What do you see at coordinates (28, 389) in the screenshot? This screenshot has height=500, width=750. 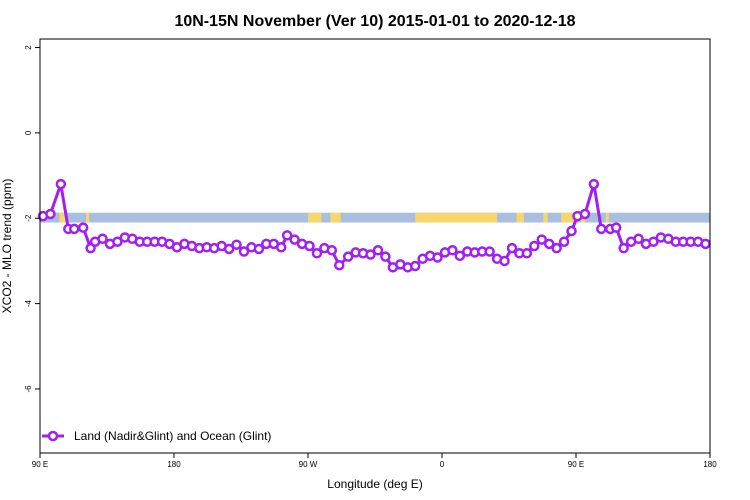 I see `y-tick-label: -6` at bounding box center [28, 389].